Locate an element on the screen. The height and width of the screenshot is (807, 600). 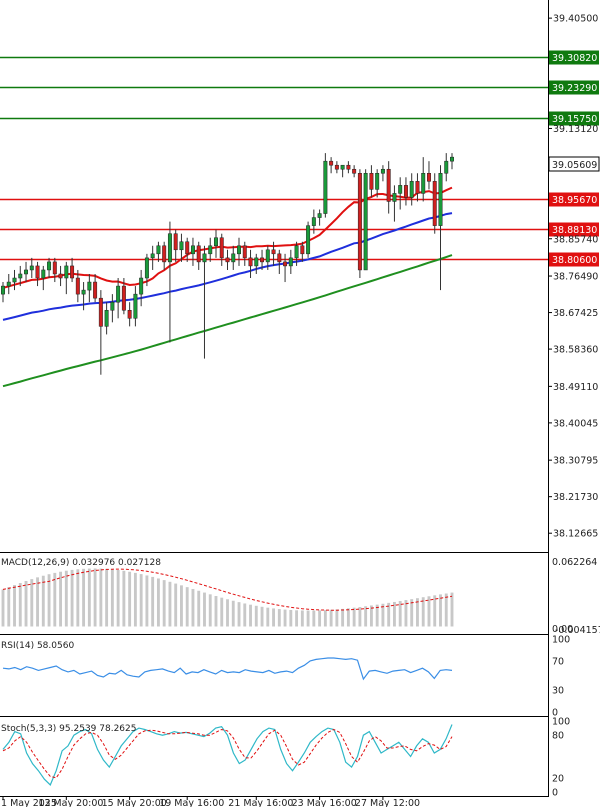
stoch-k-line is located at coordinates (227, 755).